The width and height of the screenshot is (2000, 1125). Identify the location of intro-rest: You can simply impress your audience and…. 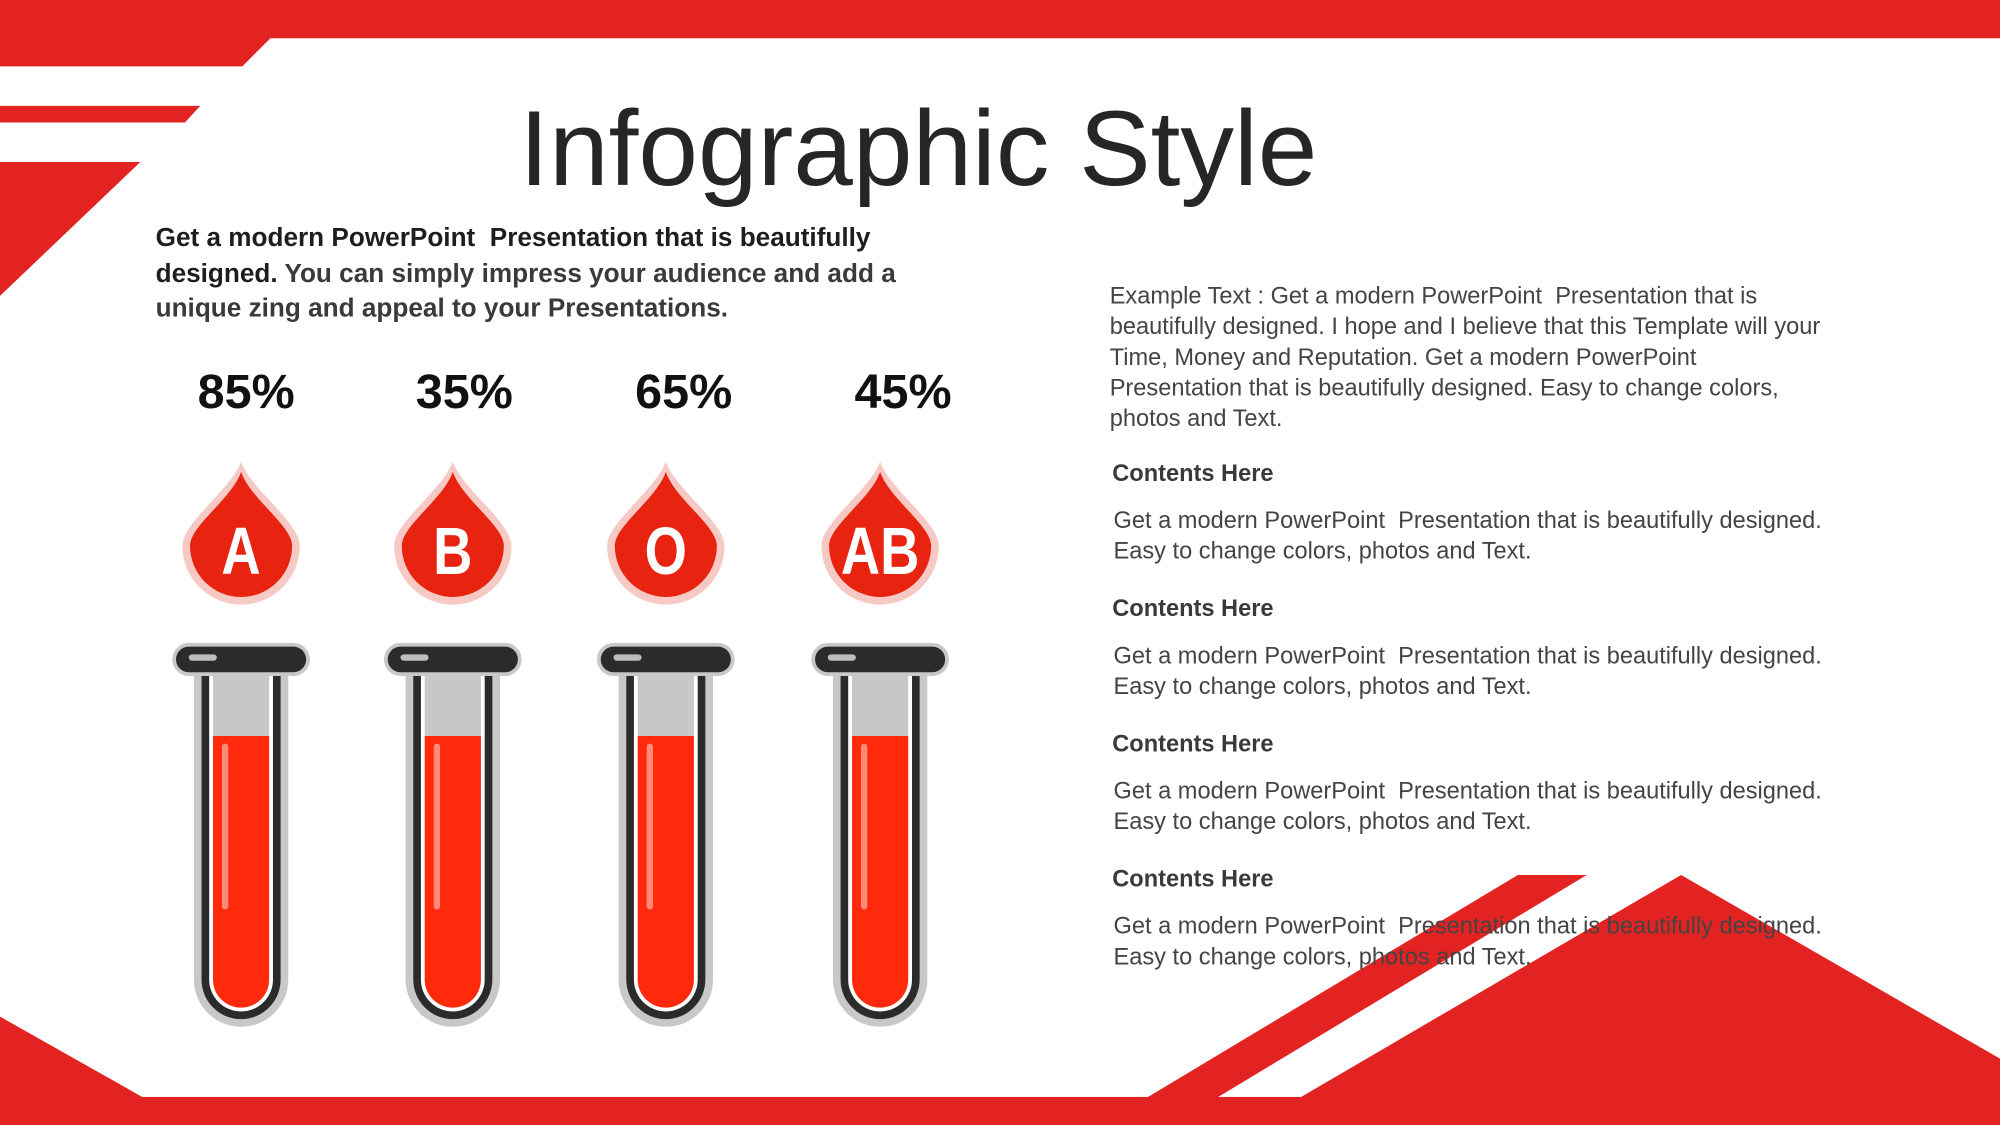
(529, 290).